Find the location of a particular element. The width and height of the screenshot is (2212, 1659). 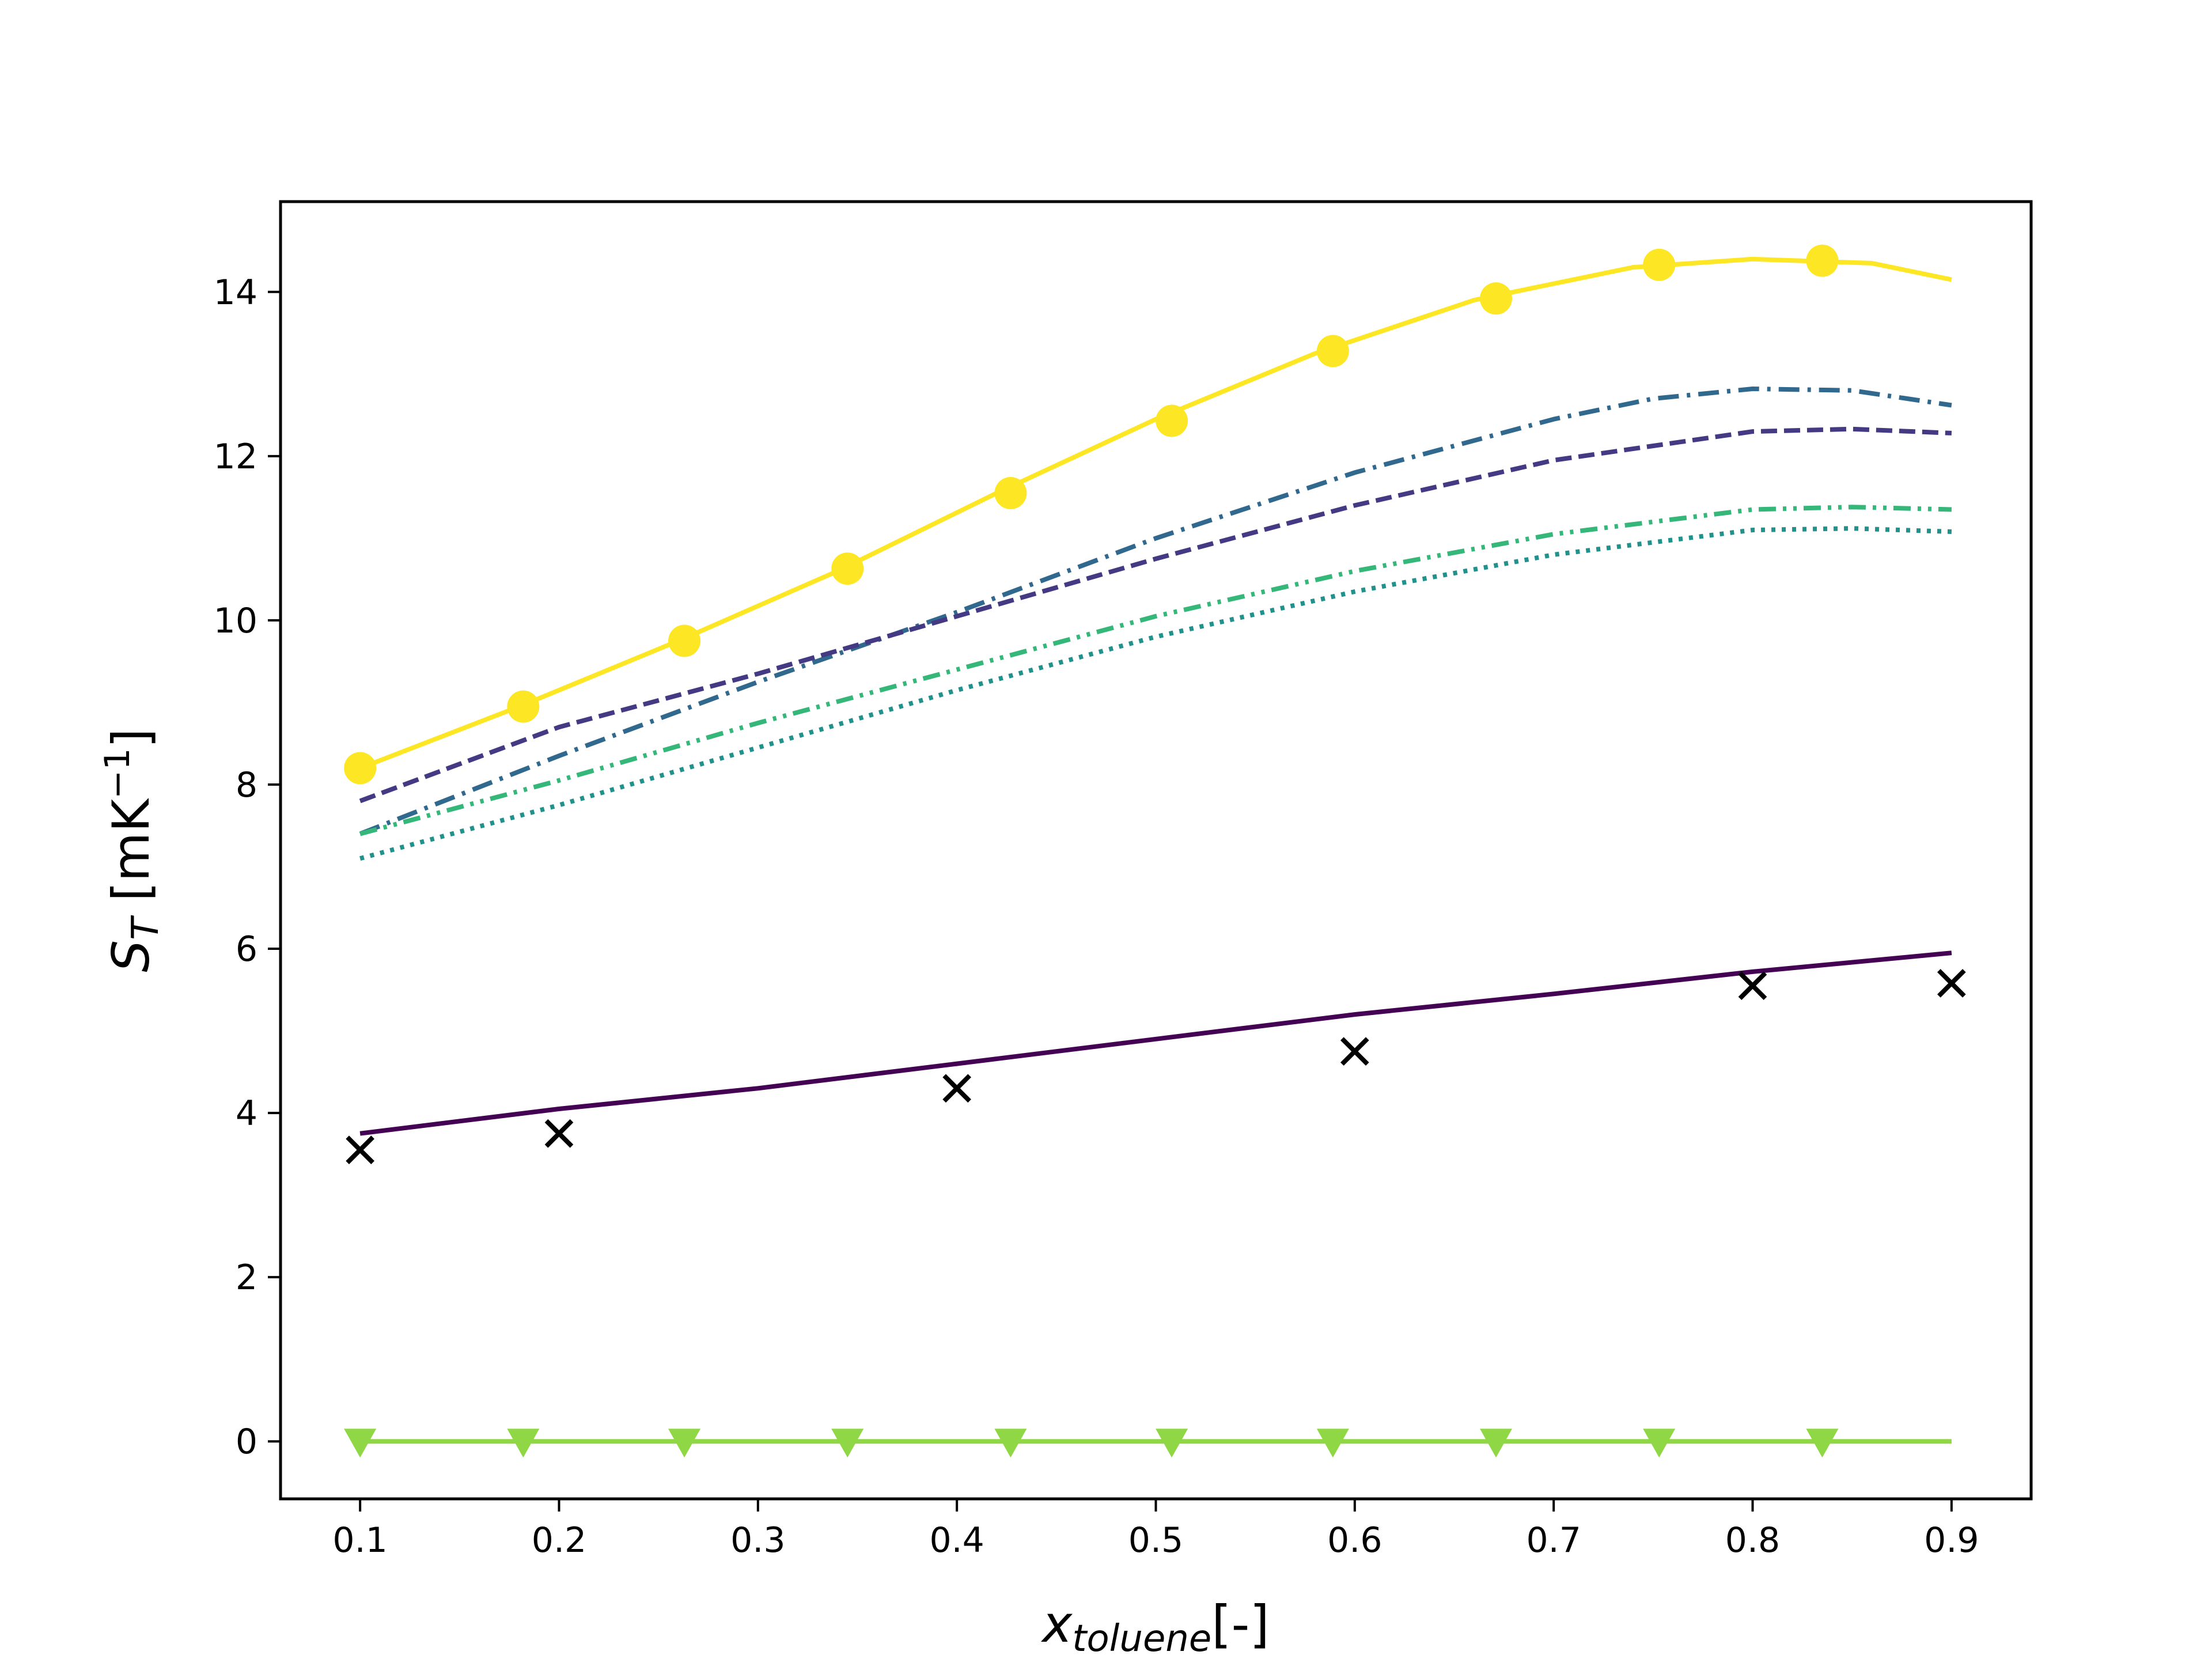

y-tick-label: 0 is located at coordinates (246, 1442).